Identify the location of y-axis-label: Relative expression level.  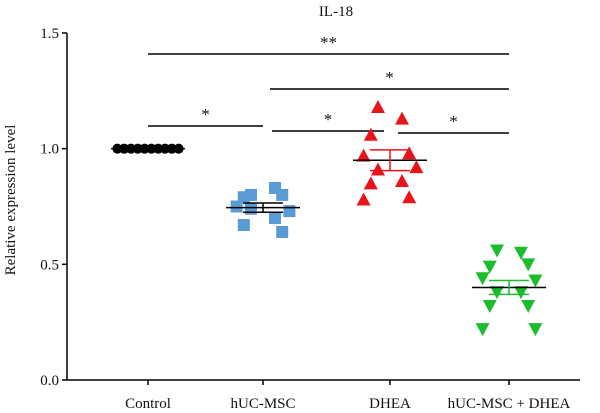
(11, 200).